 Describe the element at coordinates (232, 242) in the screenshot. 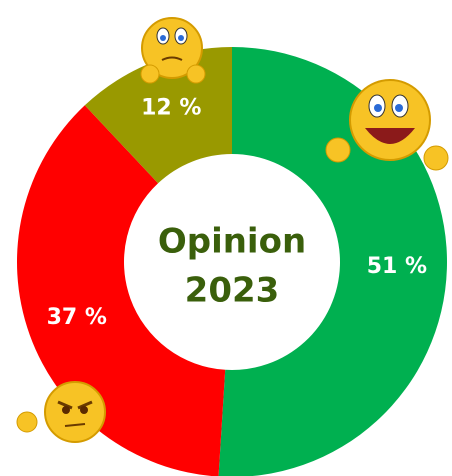

I see `chart-title: Opinion` at that location.